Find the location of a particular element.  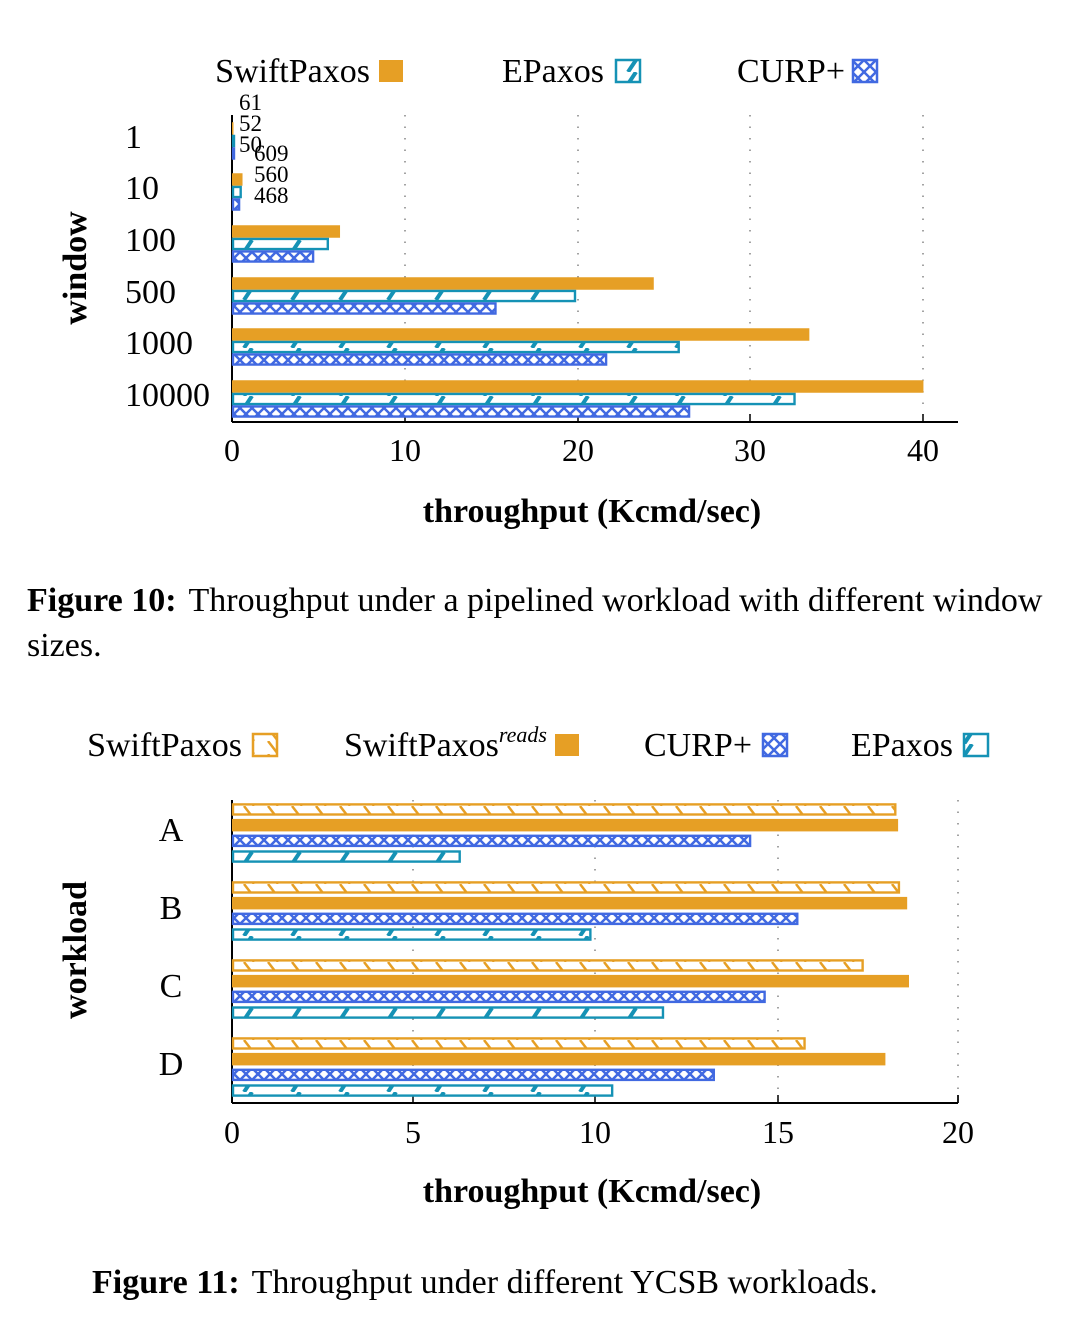

category-label: 10 is located at coordinates (142, 188).